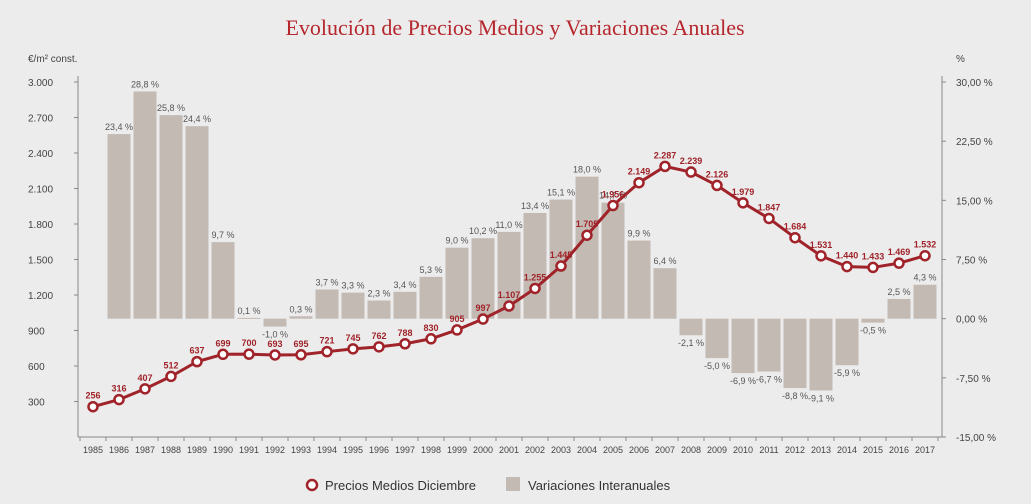 The image size is (1031, 504). Describe the element at coordinates (691, 450) in the screenshot. I see `x-tick-label: 2008` at that location.